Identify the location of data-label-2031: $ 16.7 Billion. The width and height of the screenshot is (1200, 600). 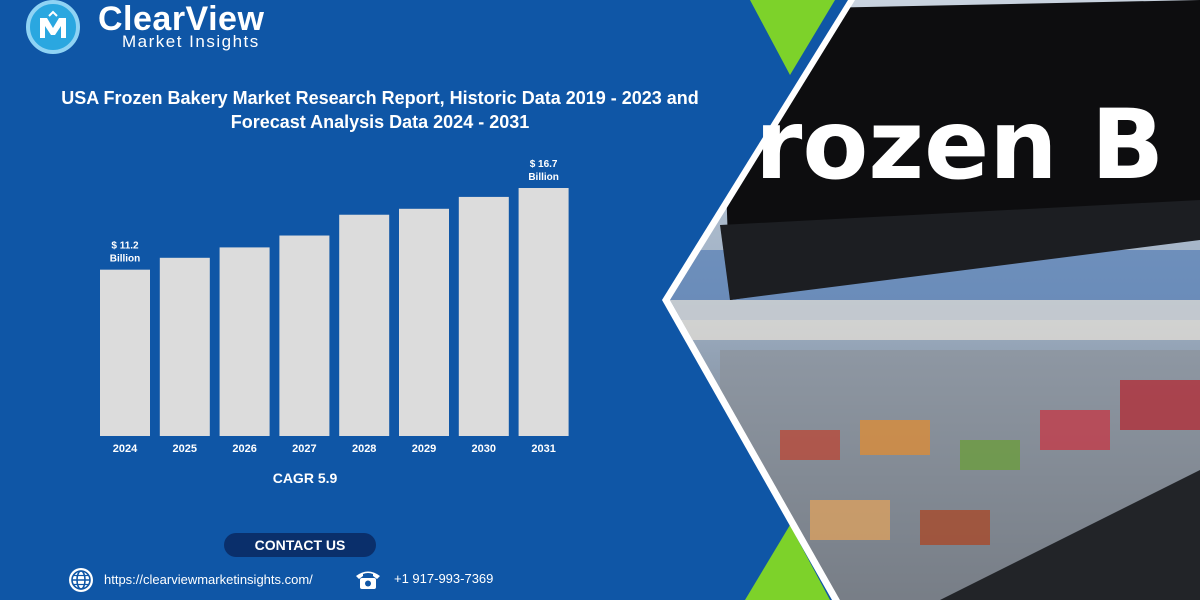
(543, 171).